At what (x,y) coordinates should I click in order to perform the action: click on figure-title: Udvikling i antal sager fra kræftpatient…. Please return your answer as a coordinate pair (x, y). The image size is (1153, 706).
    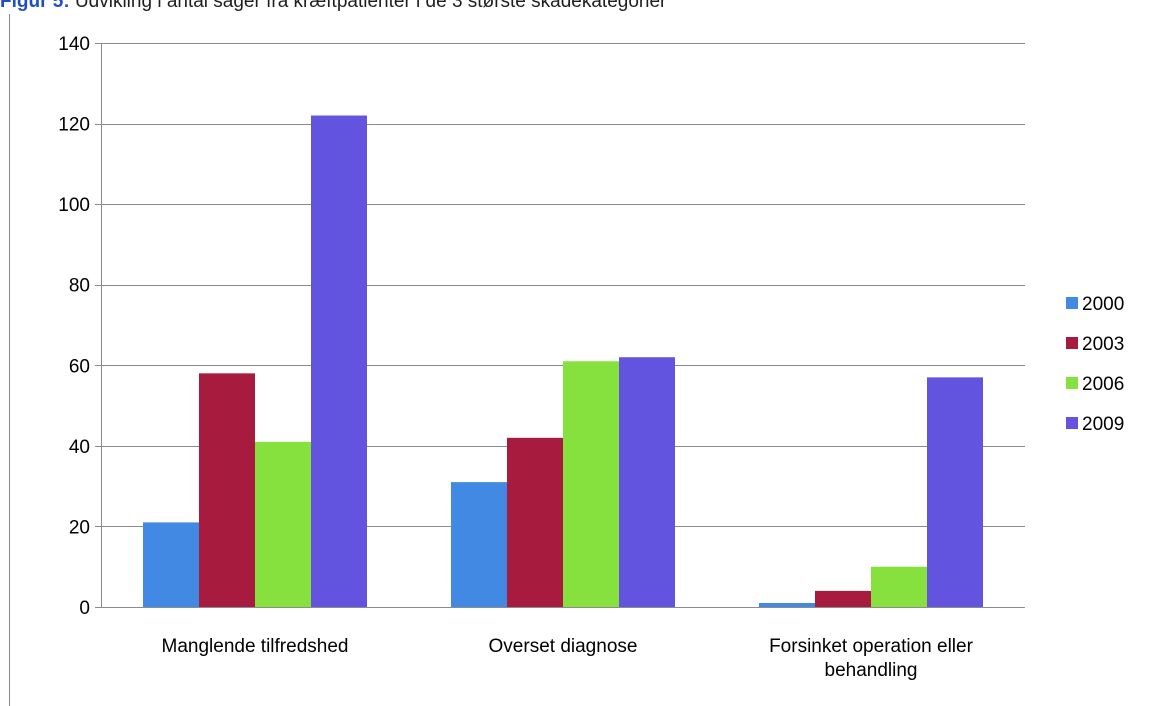
    Looking at the image, I should click on (370, 6).